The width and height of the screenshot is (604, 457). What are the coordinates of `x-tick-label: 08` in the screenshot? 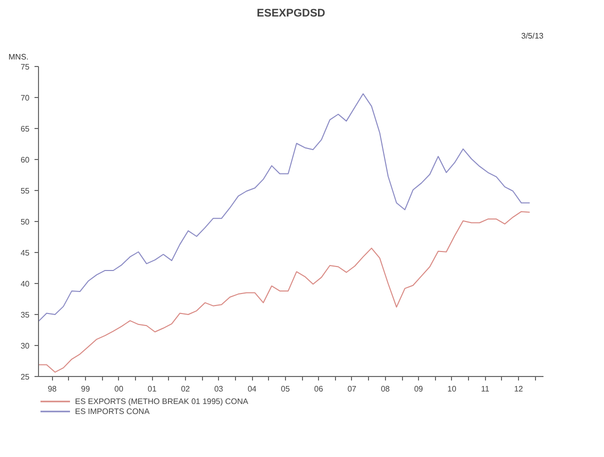 It's located at (385, 389).